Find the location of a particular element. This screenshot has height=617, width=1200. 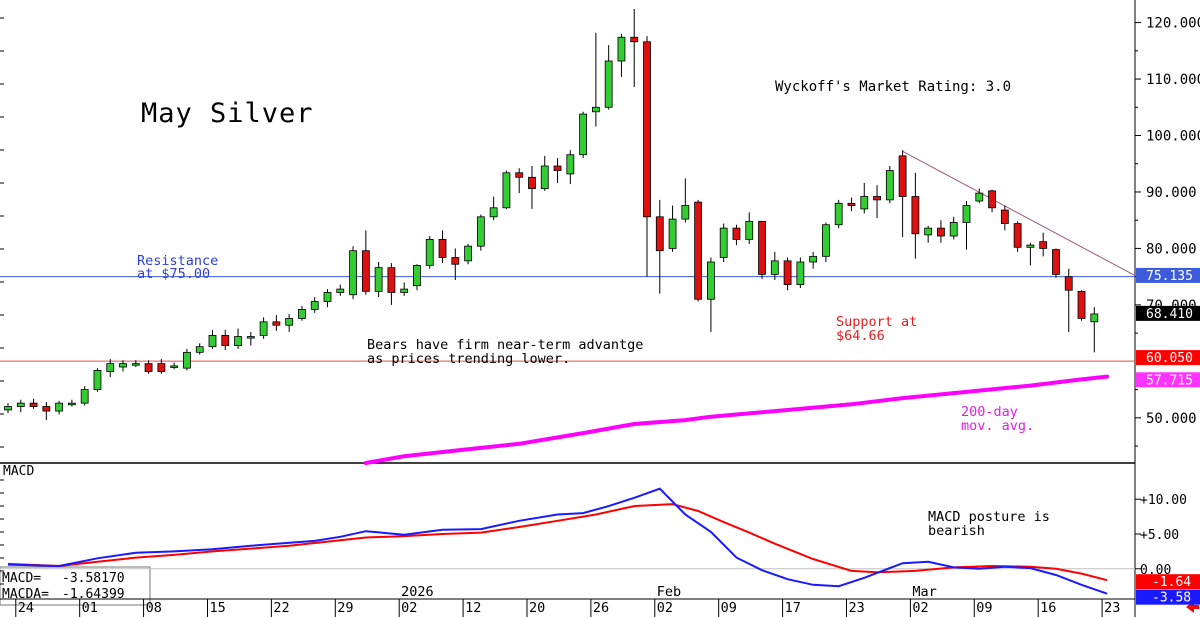

price-axis-label: 110.000 is located at coordinates (1173, 80).